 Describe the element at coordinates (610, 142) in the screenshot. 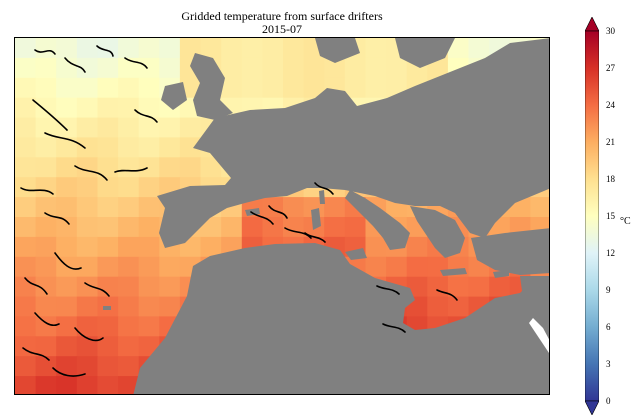

I see `colorbar-tick-label: 21` at that location.